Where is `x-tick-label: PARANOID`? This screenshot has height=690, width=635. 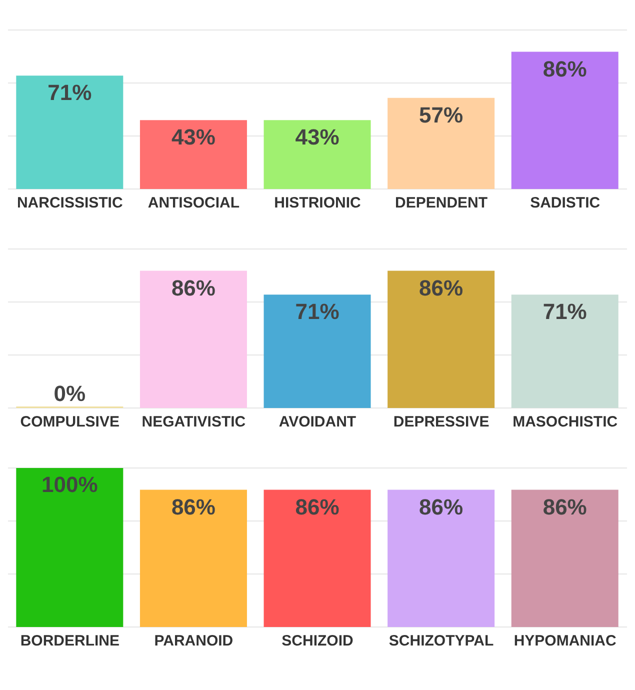 x-tick-label: PARANOID is located at coordinates (194, 641).